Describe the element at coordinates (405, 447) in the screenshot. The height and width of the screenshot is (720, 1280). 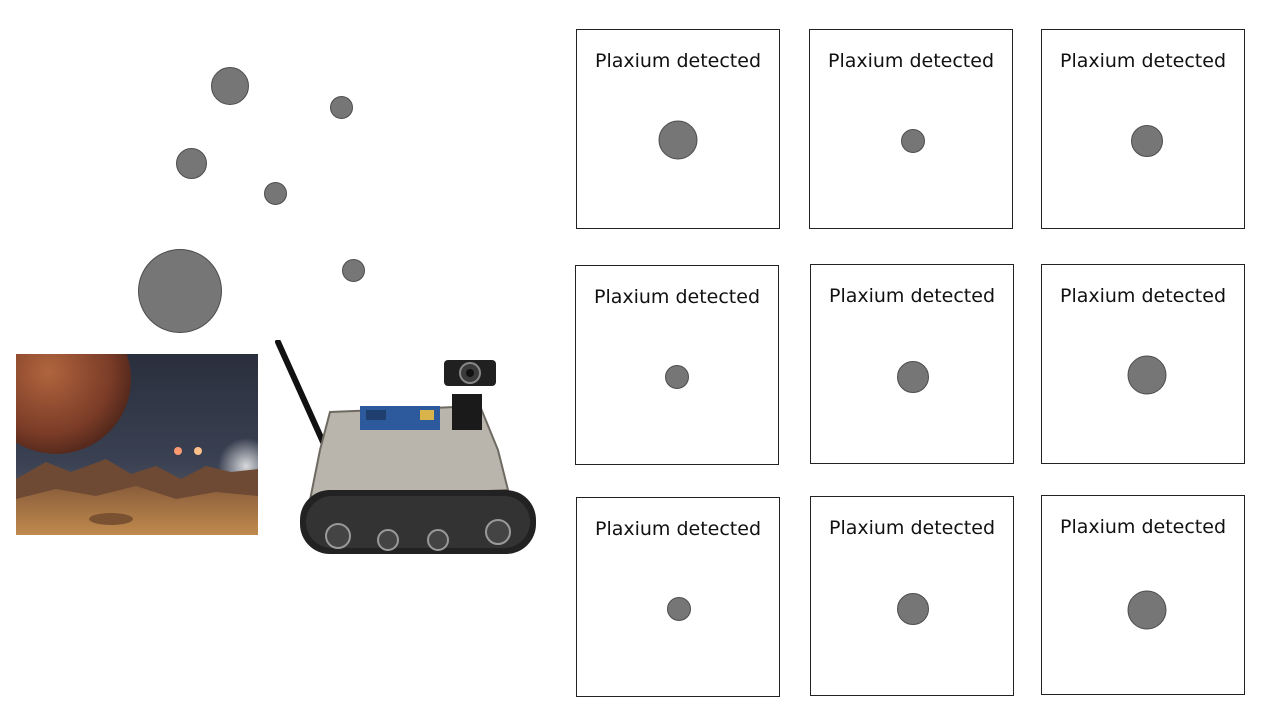
I see `rover-robot-image` at that location.